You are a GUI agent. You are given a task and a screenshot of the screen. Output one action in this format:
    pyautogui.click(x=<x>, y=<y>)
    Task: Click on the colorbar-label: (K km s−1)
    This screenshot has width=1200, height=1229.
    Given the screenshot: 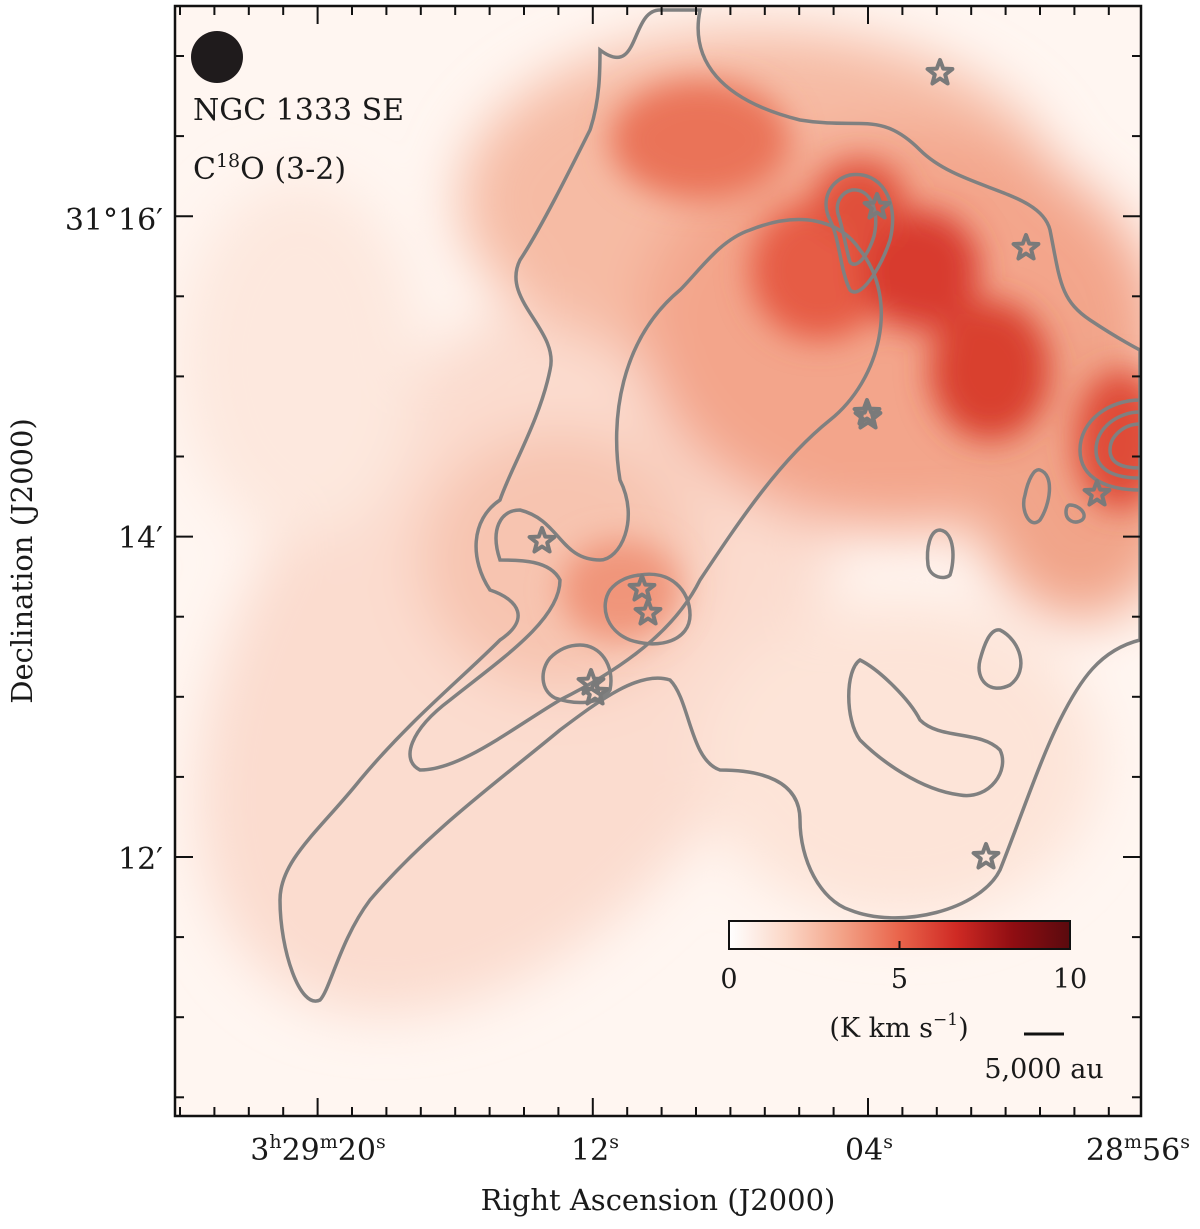 What is the action you would take?
    pyautogui.click(x=898, y=1027)
    